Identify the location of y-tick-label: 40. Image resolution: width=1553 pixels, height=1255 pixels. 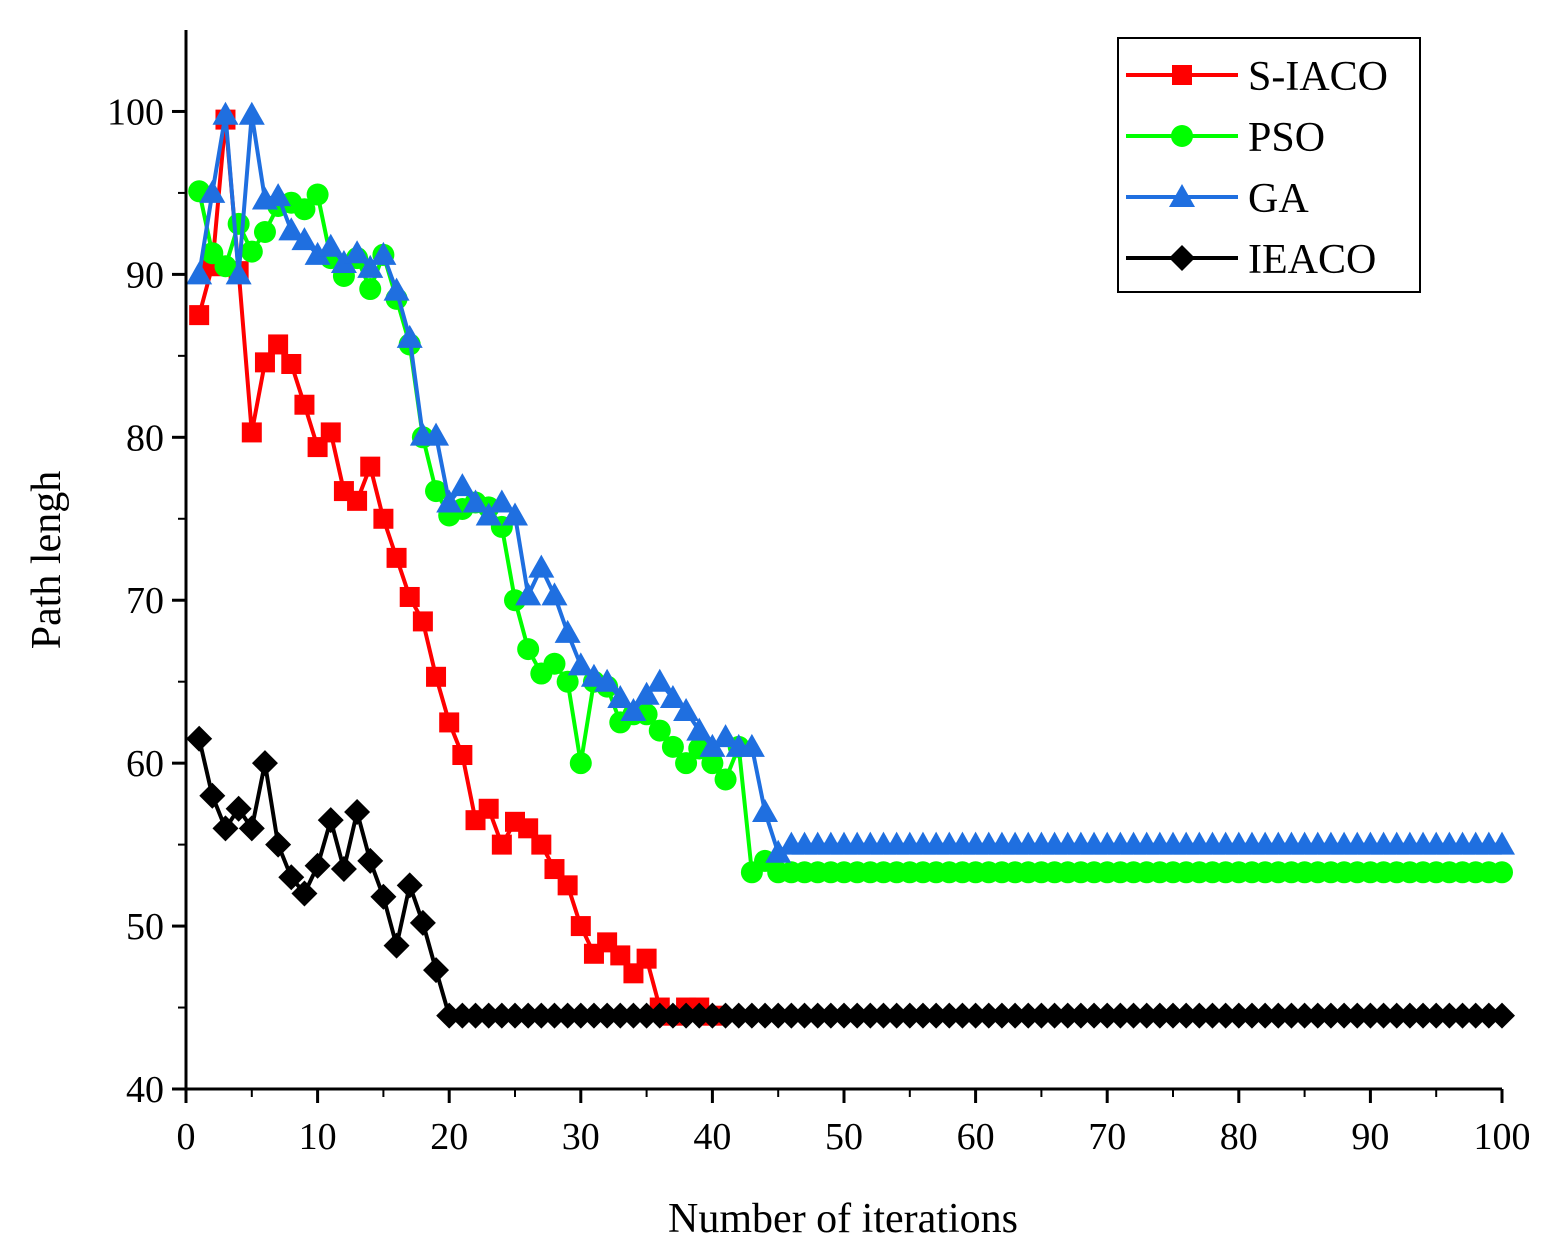
(145, 1090).